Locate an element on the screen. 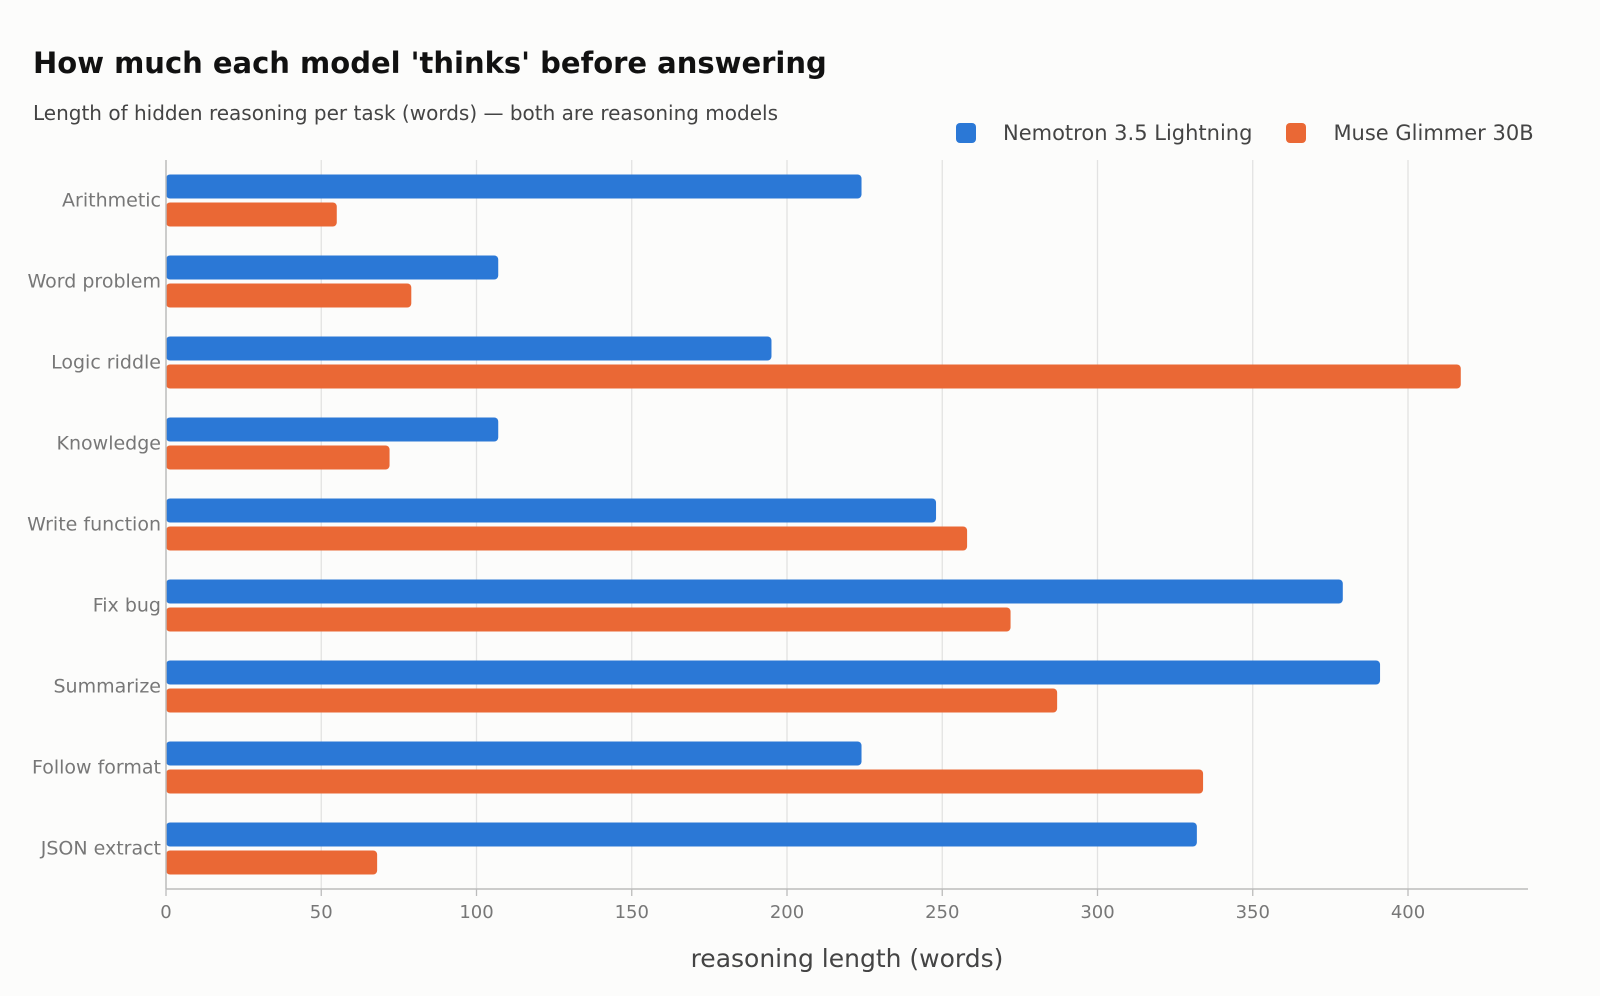 The image size is (1600, 996). category-label-follow-format: Follow format is located at coordinates (96, 768).